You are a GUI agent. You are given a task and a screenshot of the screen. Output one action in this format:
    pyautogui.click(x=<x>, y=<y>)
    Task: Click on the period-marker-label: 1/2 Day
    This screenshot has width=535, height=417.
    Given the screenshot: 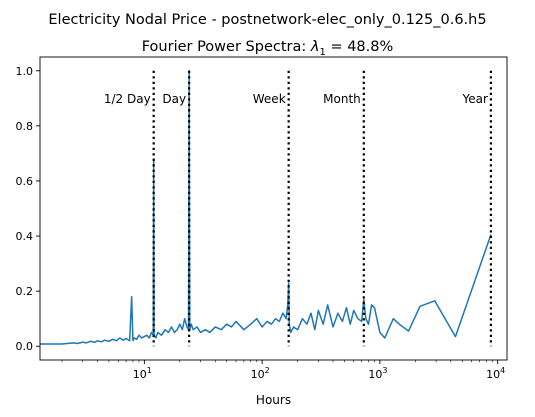 What is the action you would take?
    pyautogui.click(x=127, y=99)
    